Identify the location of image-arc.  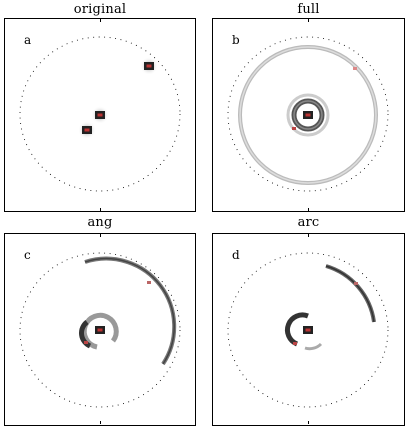
(308, 330).